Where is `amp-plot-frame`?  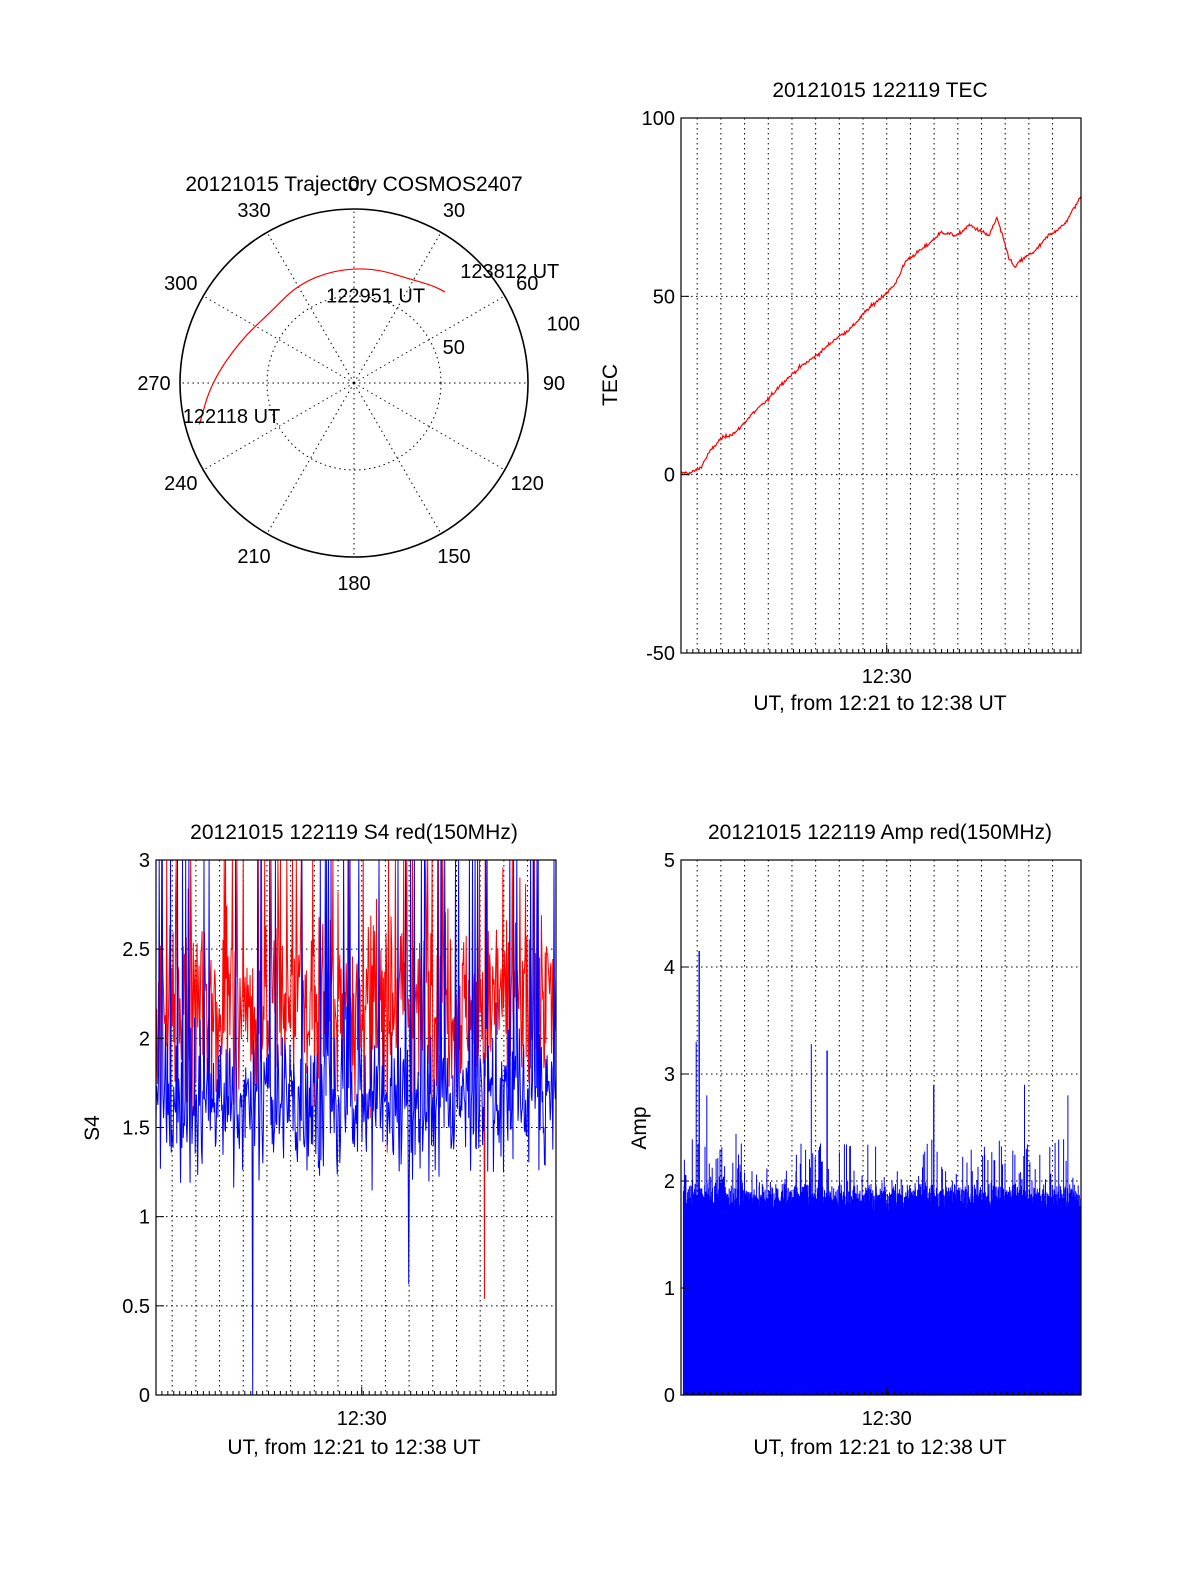 amp-plot-frame is located at coordinates (881, 1127).